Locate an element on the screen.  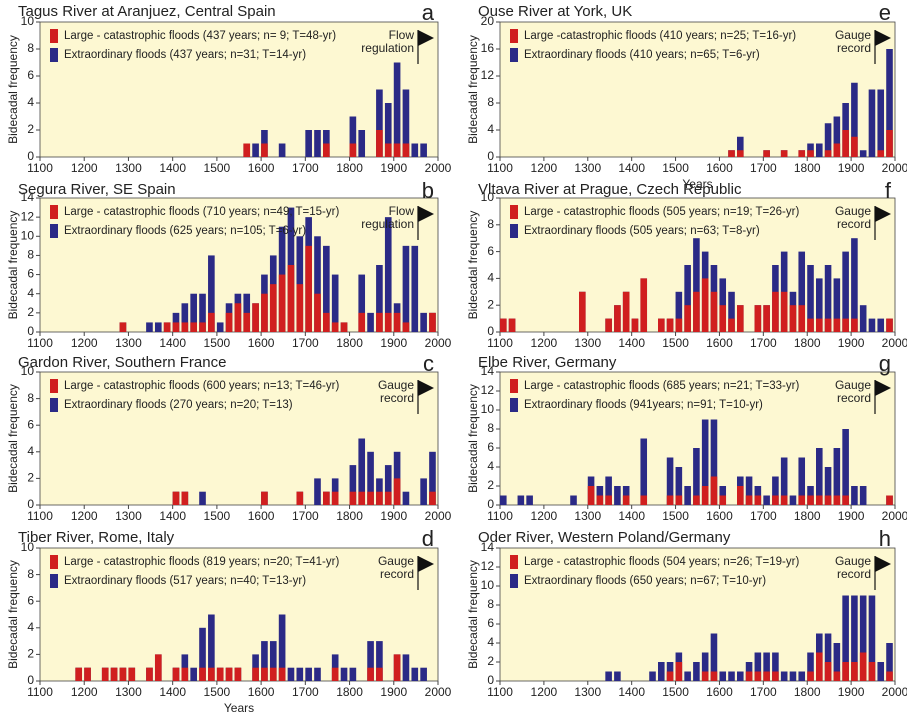
panel-title: Tiber River, Rome, Italy is located at coordinates (96, 537).